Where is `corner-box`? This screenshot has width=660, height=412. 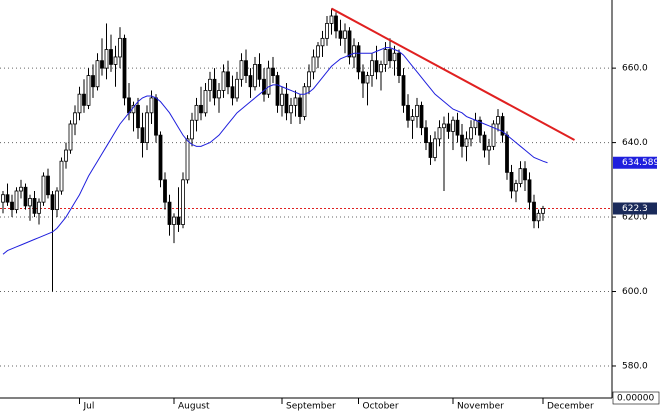
corner-box is located at coordinates (636, 398).